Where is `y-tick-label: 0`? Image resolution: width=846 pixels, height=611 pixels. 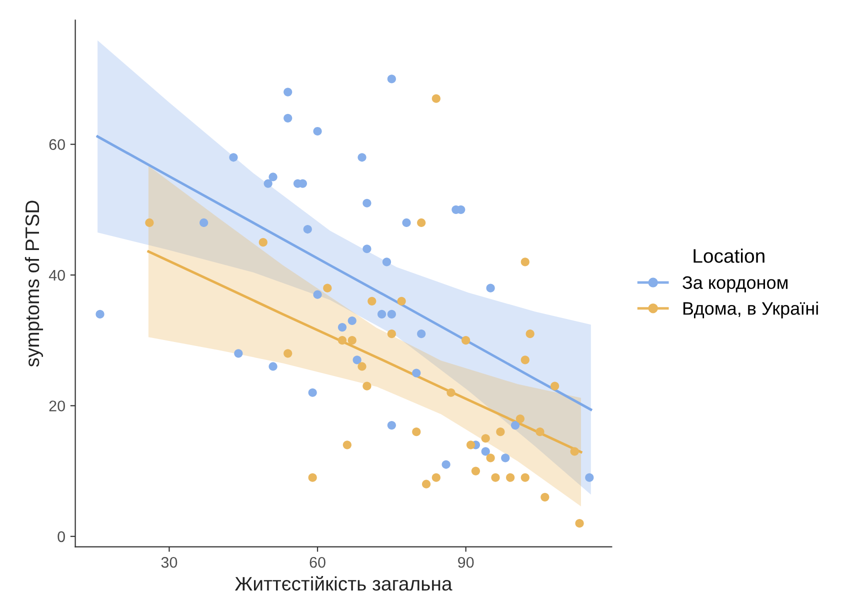
y-tick-label: 0 is located at coordinates (61, 536).